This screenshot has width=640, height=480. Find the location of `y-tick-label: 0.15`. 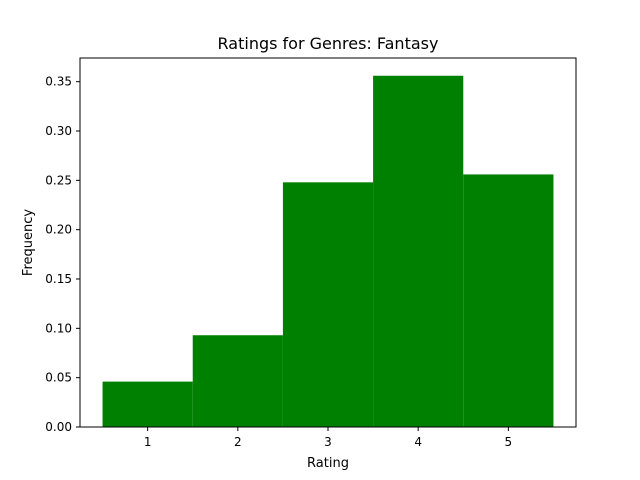

y-tick-label: 0.15 is located at coordinates (58, 279).